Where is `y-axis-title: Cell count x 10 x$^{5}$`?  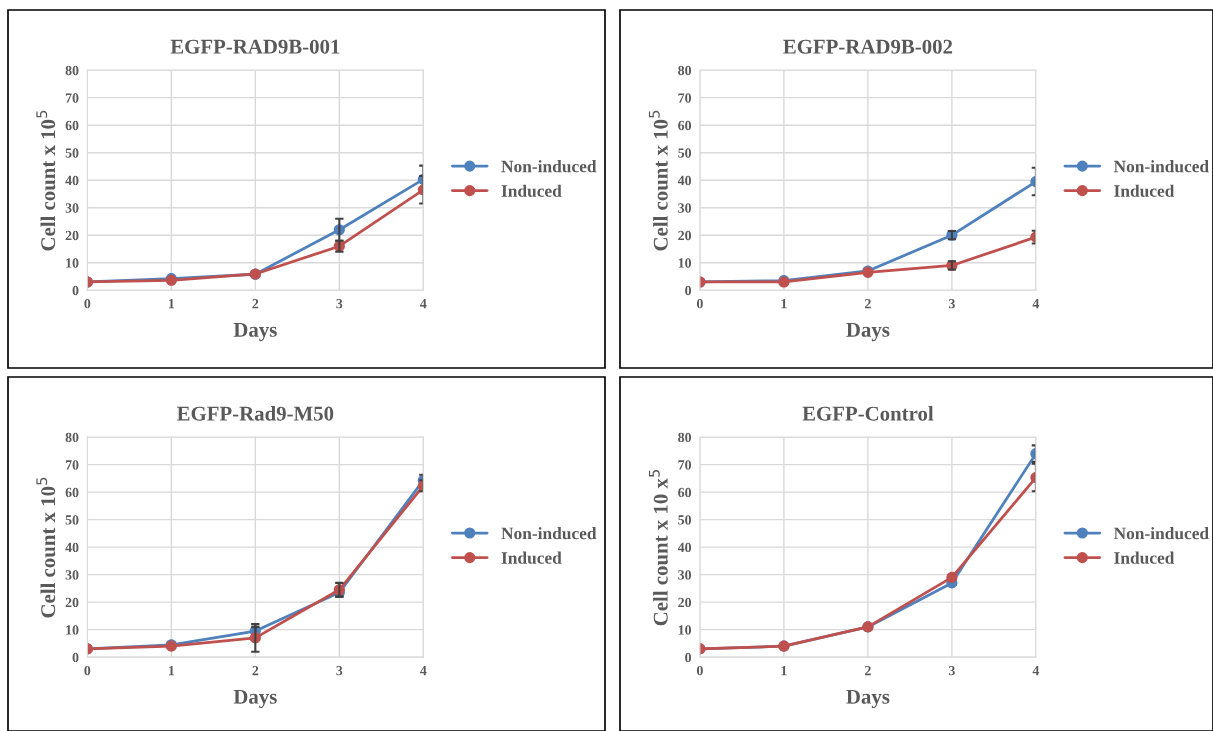 y-axis-title: Cell count x 10 x$^{5}$ is located at coordinates (658, 547).